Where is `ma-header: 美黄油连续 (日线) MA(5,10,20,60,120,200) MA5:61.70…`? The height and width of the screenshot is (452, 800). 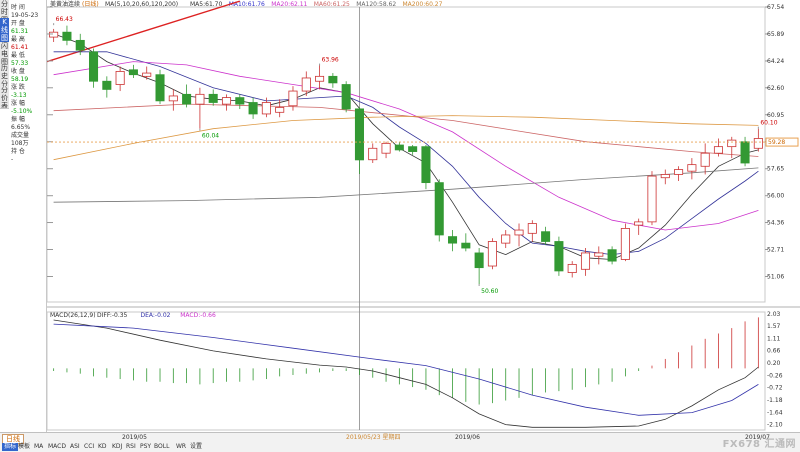
ma-header: 美黄油连续 (日线) MA(5,10,20,60,120,200) MA5:61.70… is located at coordinates (246, 4).